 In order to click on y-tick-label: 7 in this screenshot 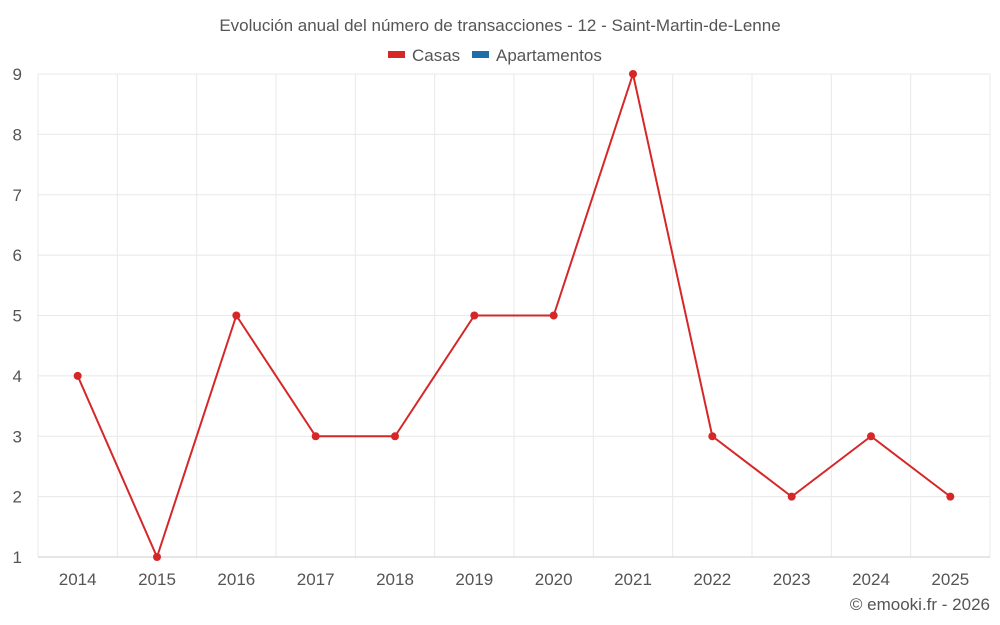, I will do `click(17, 195)`.